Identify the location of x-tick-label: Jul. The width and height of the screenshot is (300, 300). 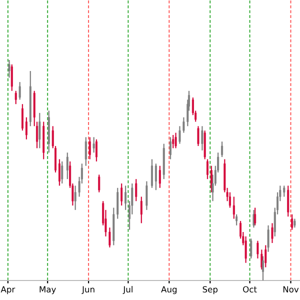
(127, 290).